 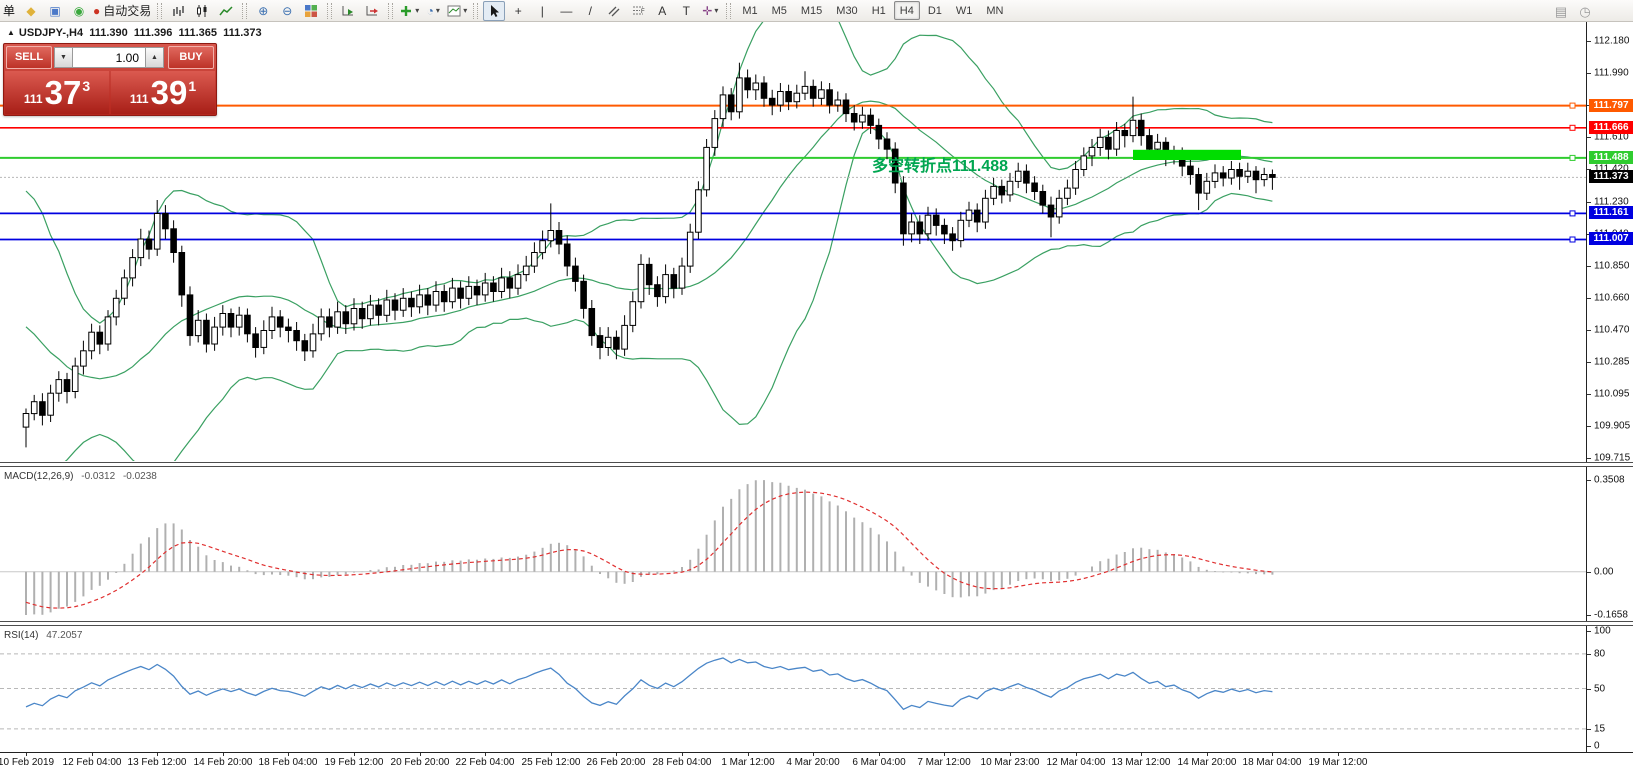 I want to click on volume-input, so click(x=109, y=57).